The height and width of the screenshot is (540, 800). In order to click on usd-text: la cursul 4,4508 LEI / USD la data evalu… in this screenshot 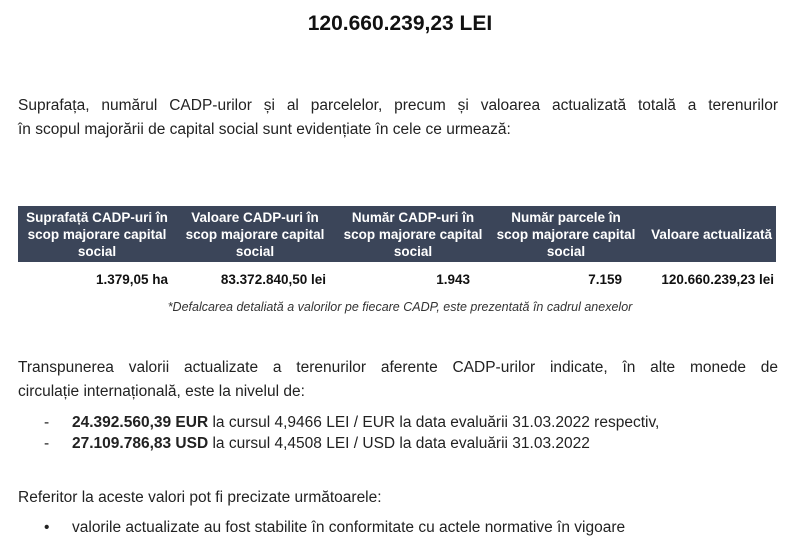, I will do `click(399, 443)`.